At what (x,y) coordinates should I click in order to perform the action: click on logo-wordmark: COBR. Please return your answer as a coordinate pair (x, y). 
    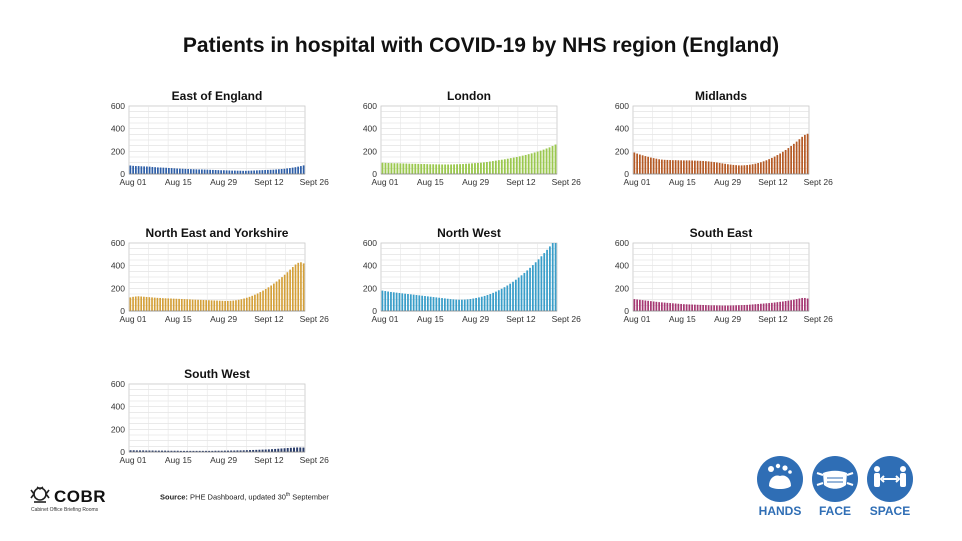
    Looking at the image, I should click on (80, 496).